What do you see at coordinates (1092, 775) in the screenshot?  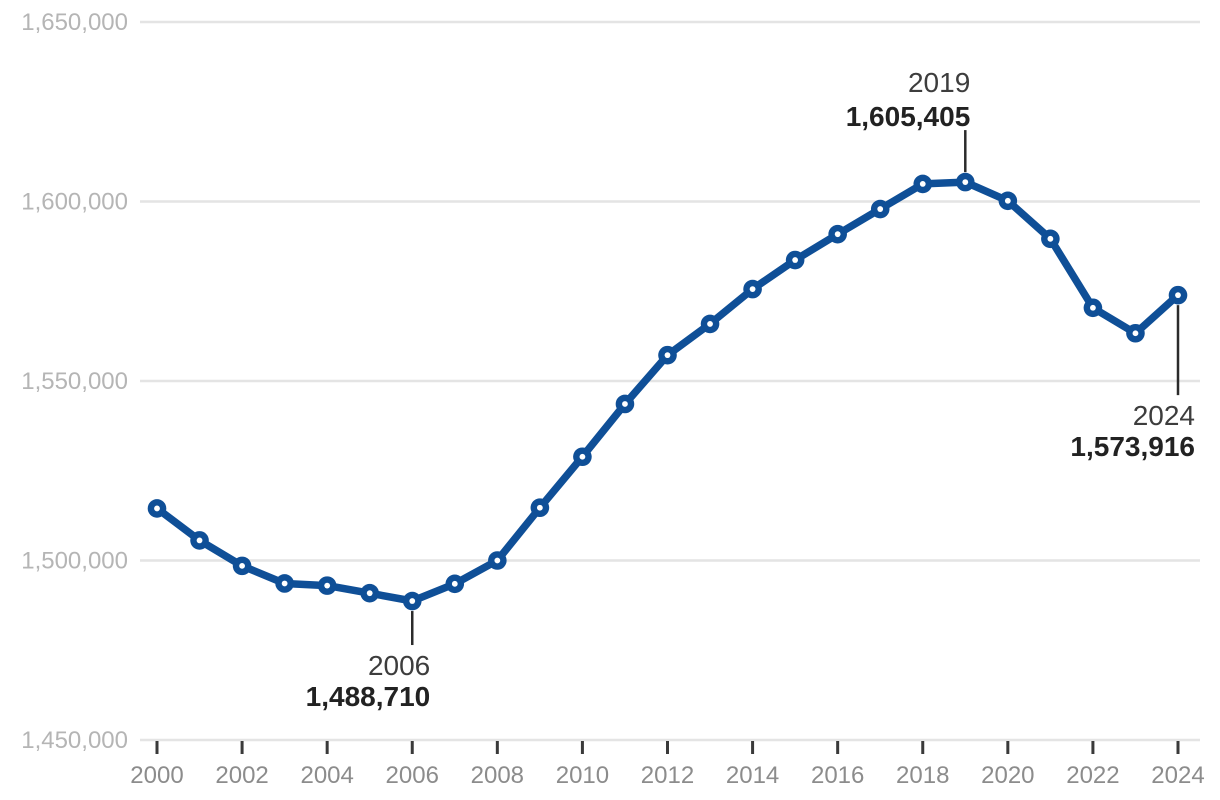 I see `x-axis-tick-label: 2022` at bounding box center [1092, 775].